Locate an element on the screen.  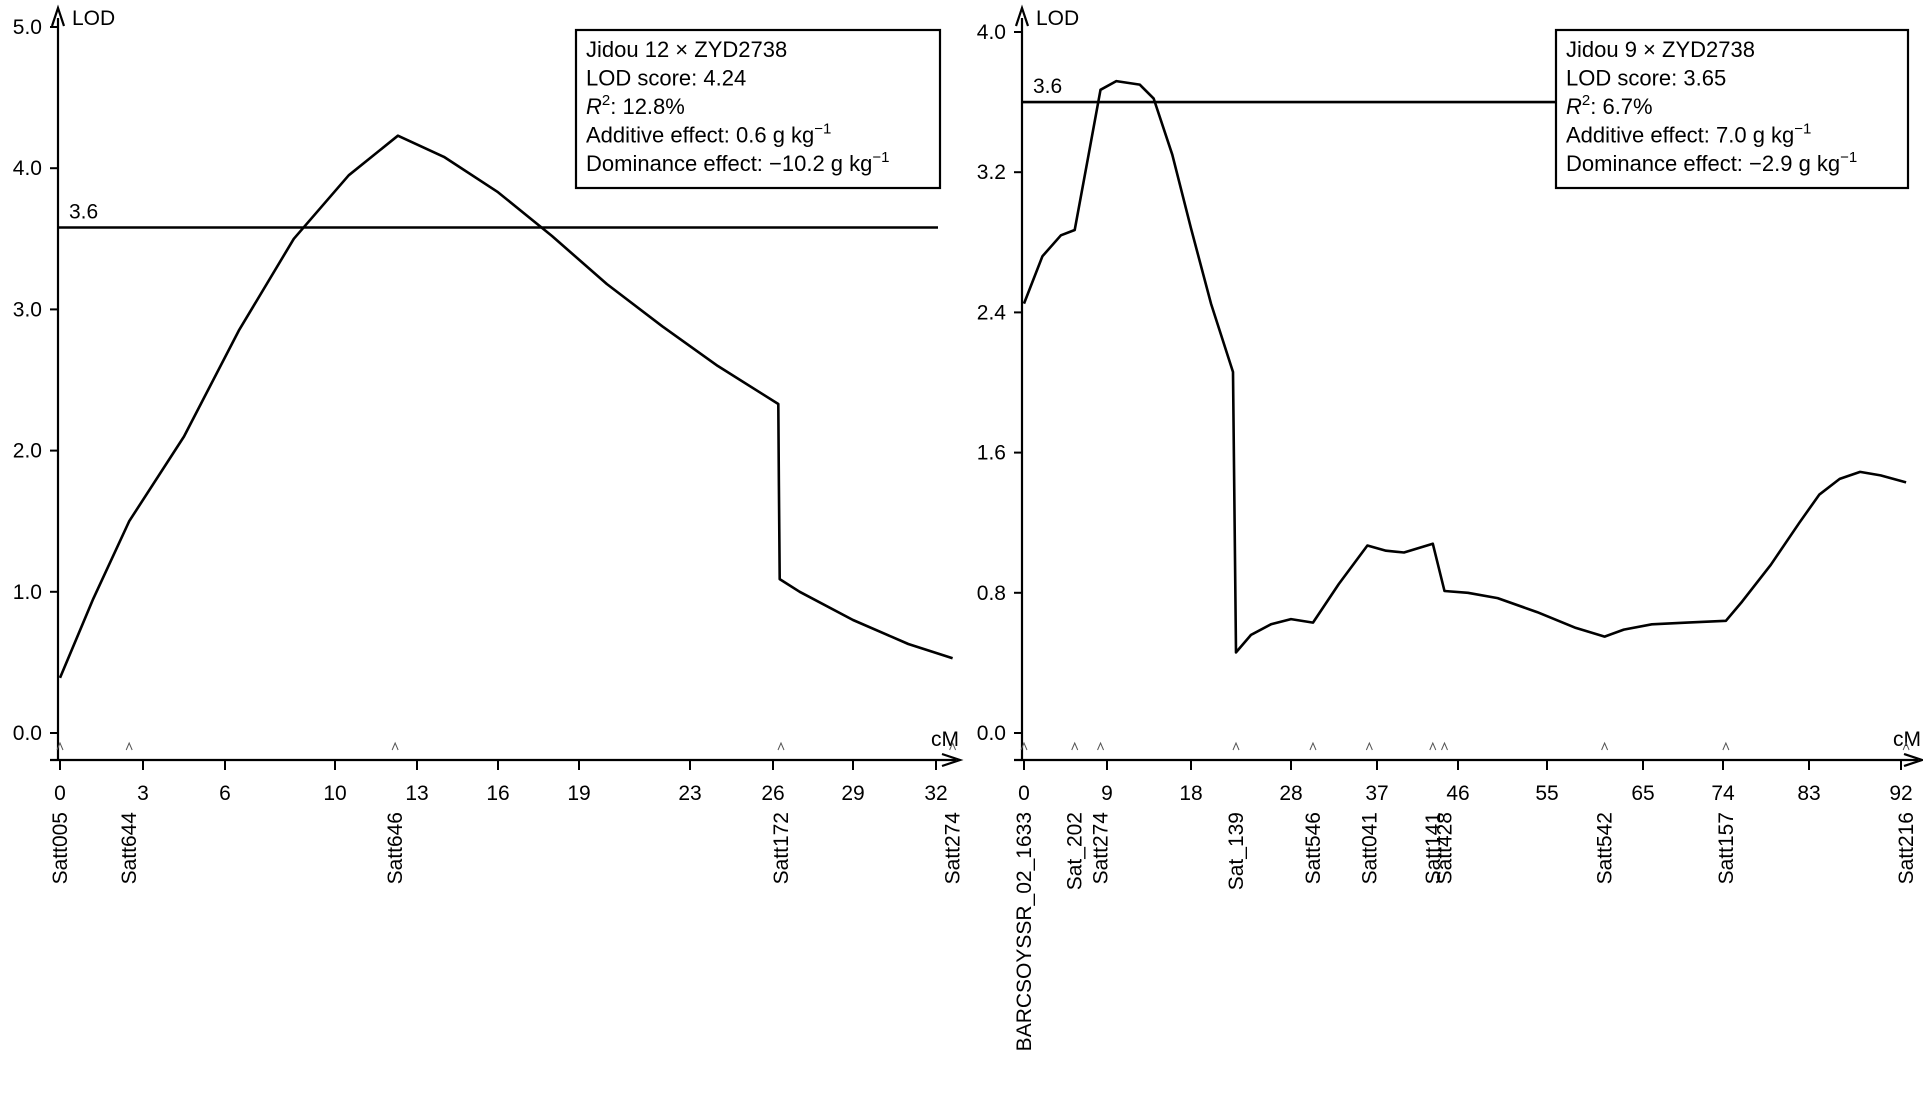
dominance-effect-text: Dominance effect: −10.2 g kg−1 is located at coordinates (738, 162).